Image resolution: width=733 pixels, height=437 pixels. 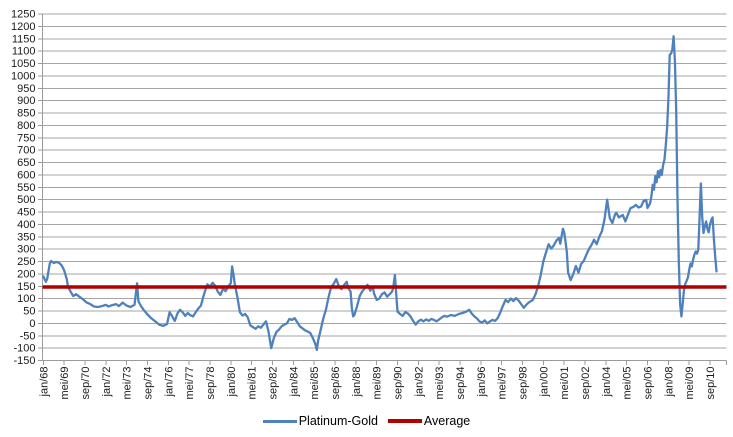 What do you see at coordinates (232, 382) in the screenshot?
I see `x-tick-label: jan/80` at bounding box center [232, 382].